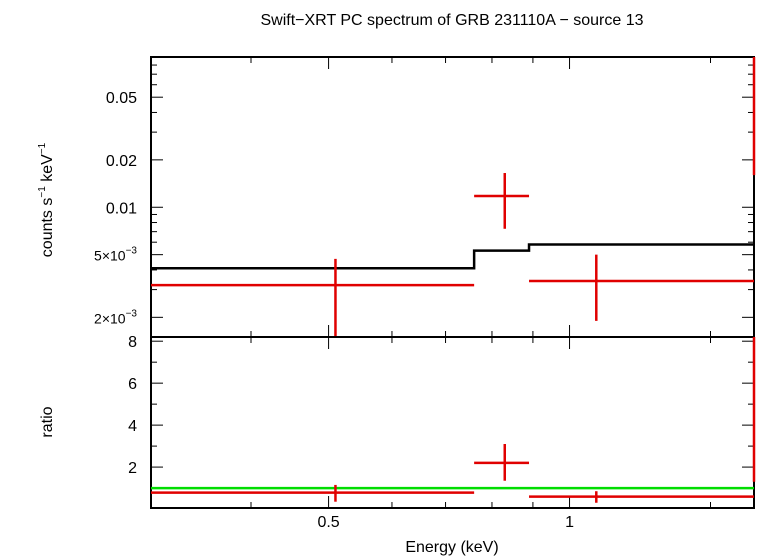  I want to click on y-tick-label: 6, so click(132, 384).